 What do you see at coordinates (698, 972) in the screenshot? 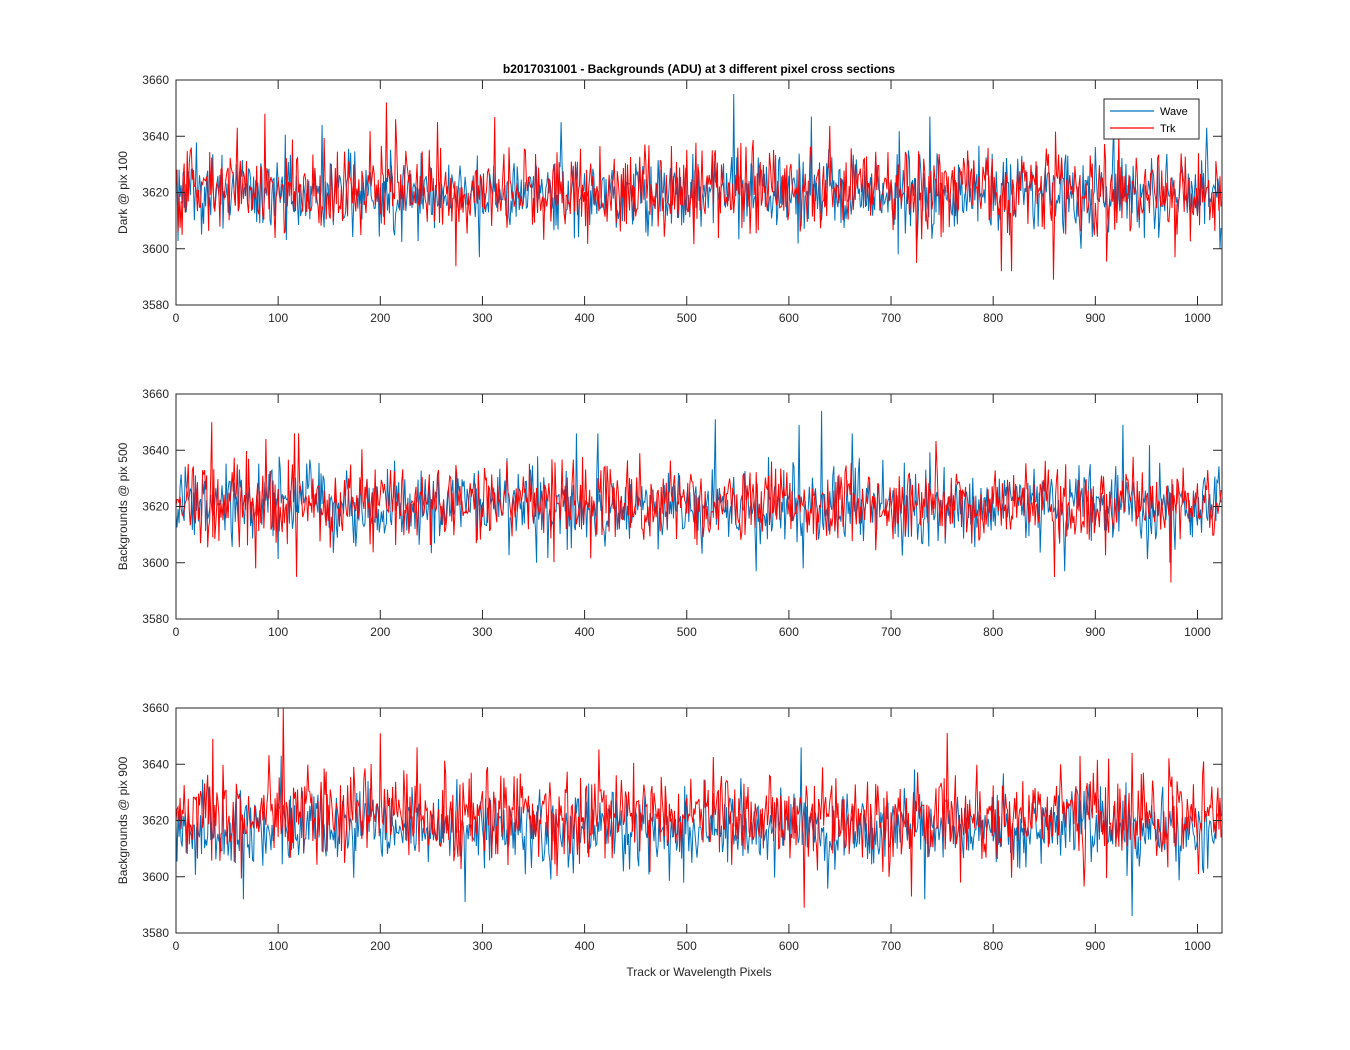
I see `x-axis-label: Track or Wavelength Pixels` at bounding box center [698, 972].